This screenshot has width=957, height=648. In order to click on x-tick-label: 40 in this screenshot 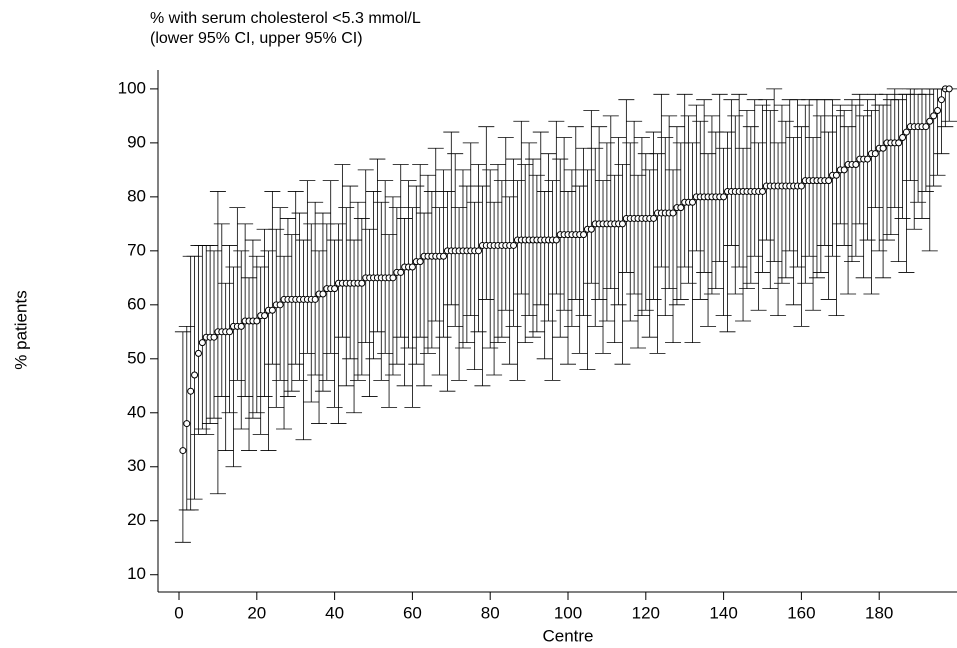, I will do `click(334, 612)`.